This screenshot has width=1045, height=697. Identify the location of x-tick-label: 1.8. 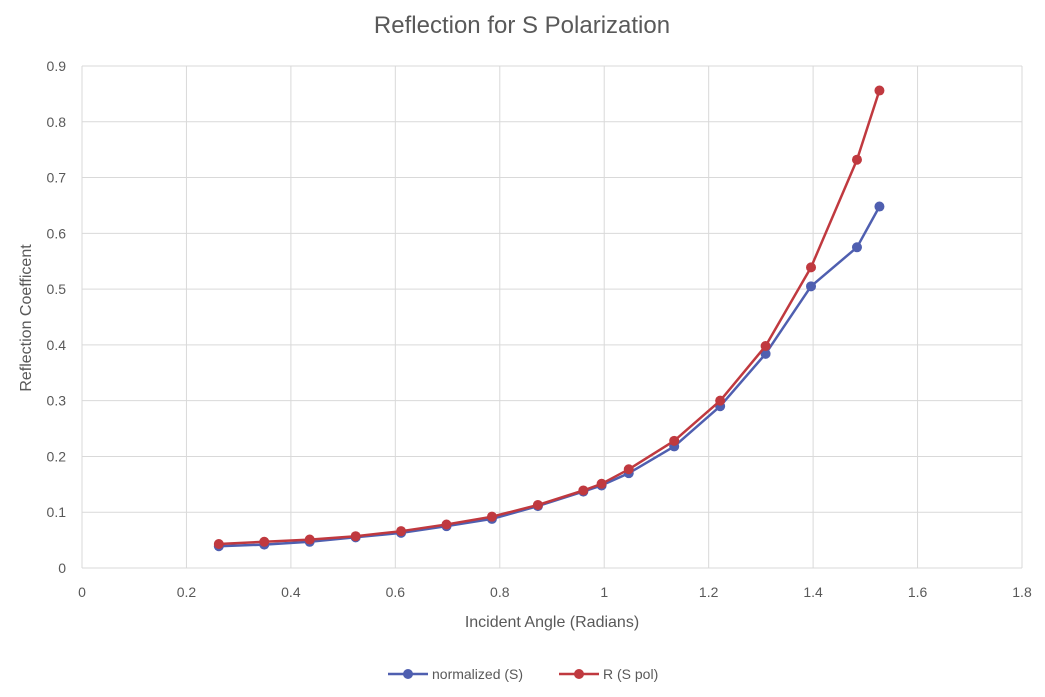
(1022, 592).